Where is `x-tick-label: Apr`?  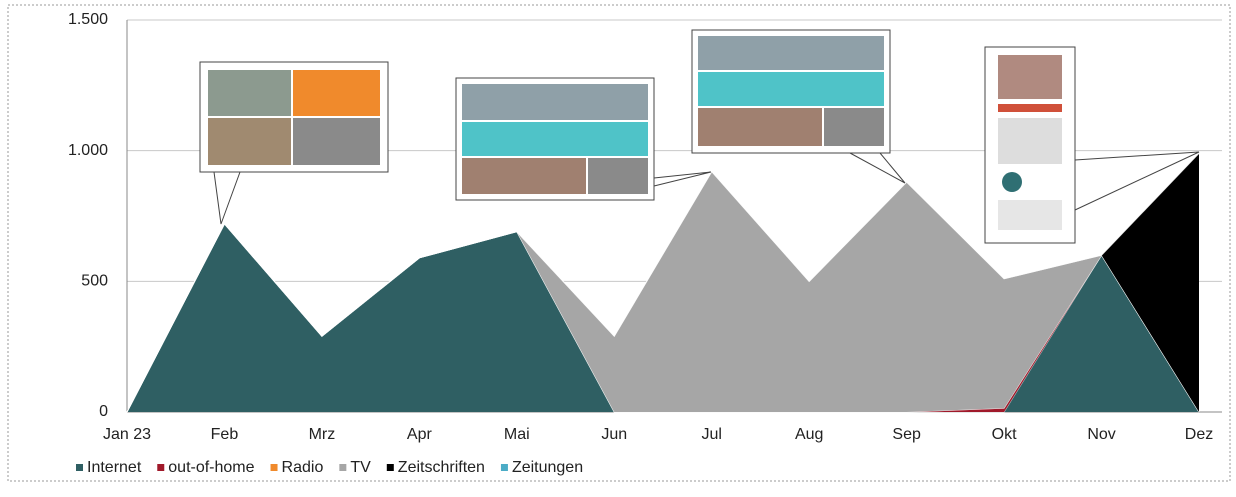
x-tick-label: Apr is located at coordinates (420, 434).